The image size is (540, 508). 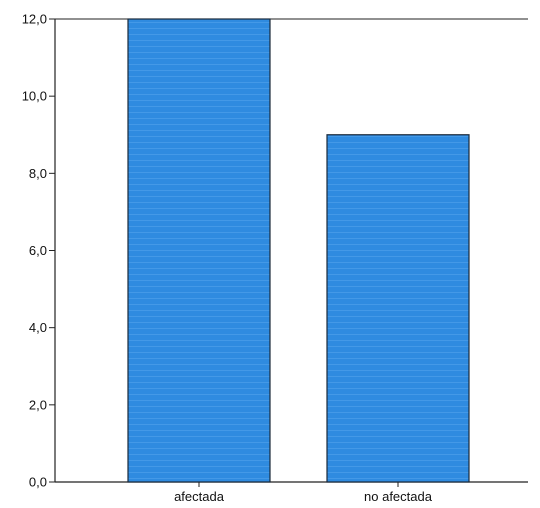 I want to click on x-axis-labels: afectada no afectada, so click(x=303, y=493).